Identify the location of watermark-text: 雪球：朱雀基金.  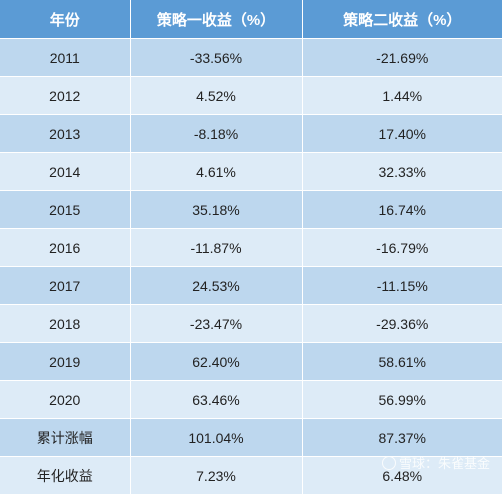
(444, 462).